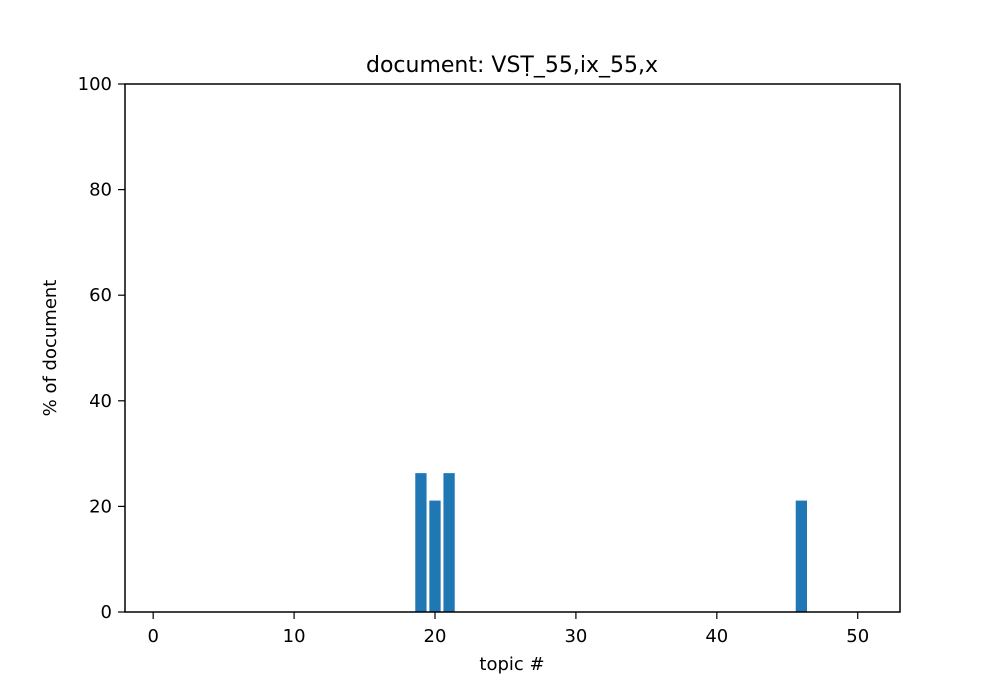  What do you see at coordinates (511, 664) in the screenshot?
I see `x-axis-title: topic #` at bounding box center [511, 664].